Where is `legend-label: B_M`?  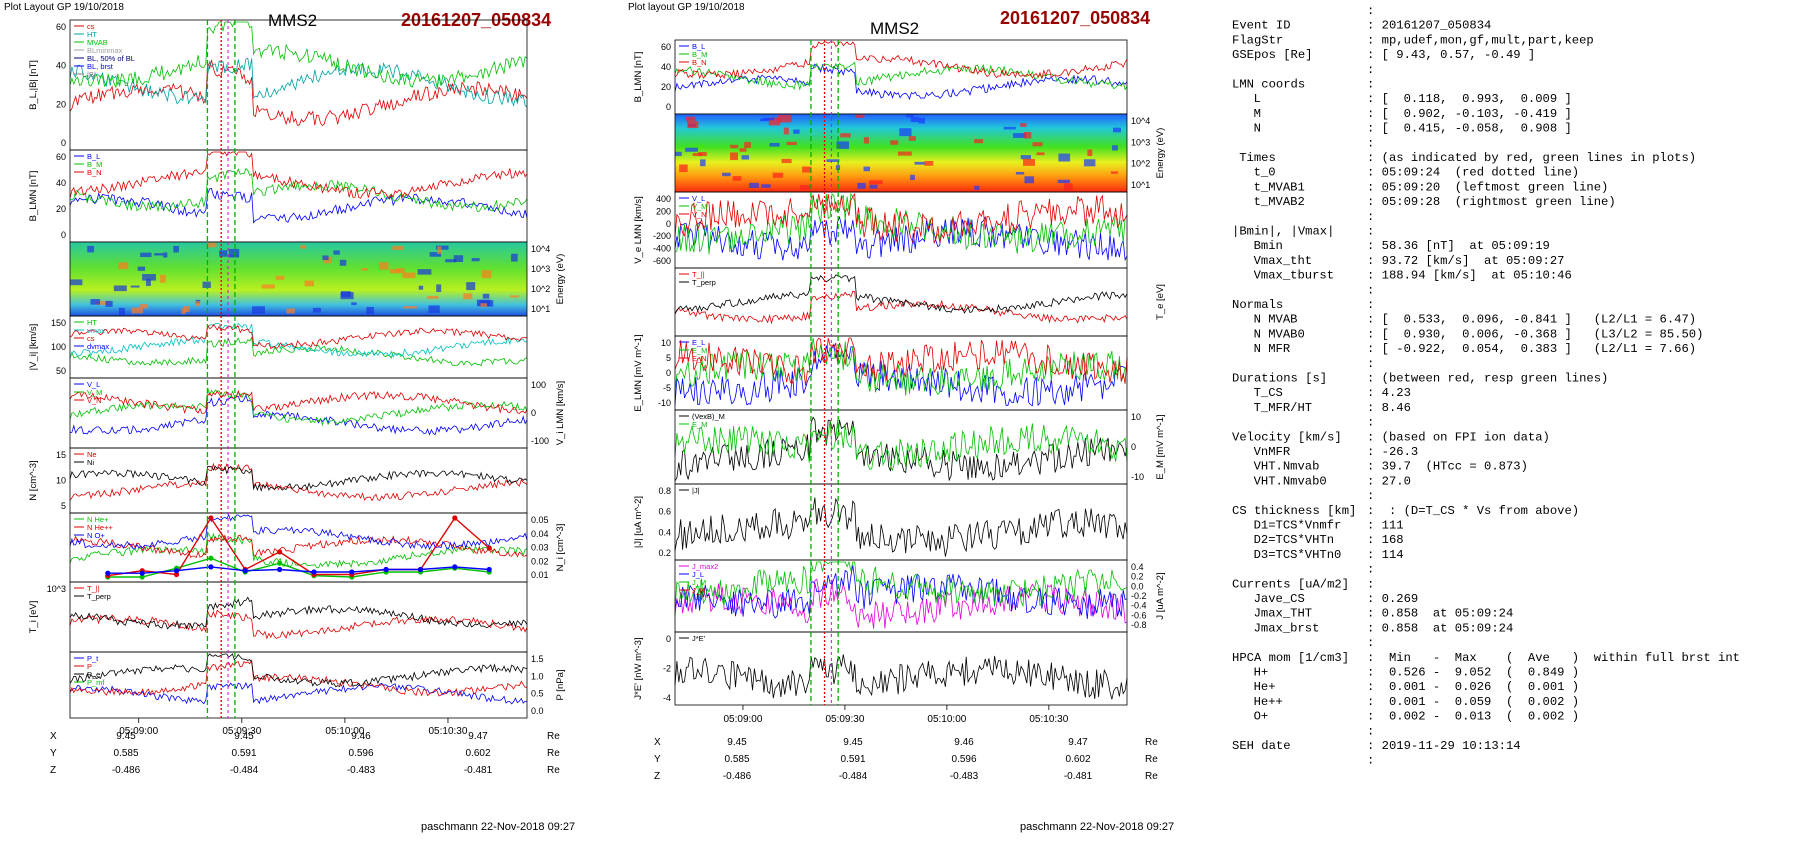 legend-label: B_M is located at coordinates (699, 54).